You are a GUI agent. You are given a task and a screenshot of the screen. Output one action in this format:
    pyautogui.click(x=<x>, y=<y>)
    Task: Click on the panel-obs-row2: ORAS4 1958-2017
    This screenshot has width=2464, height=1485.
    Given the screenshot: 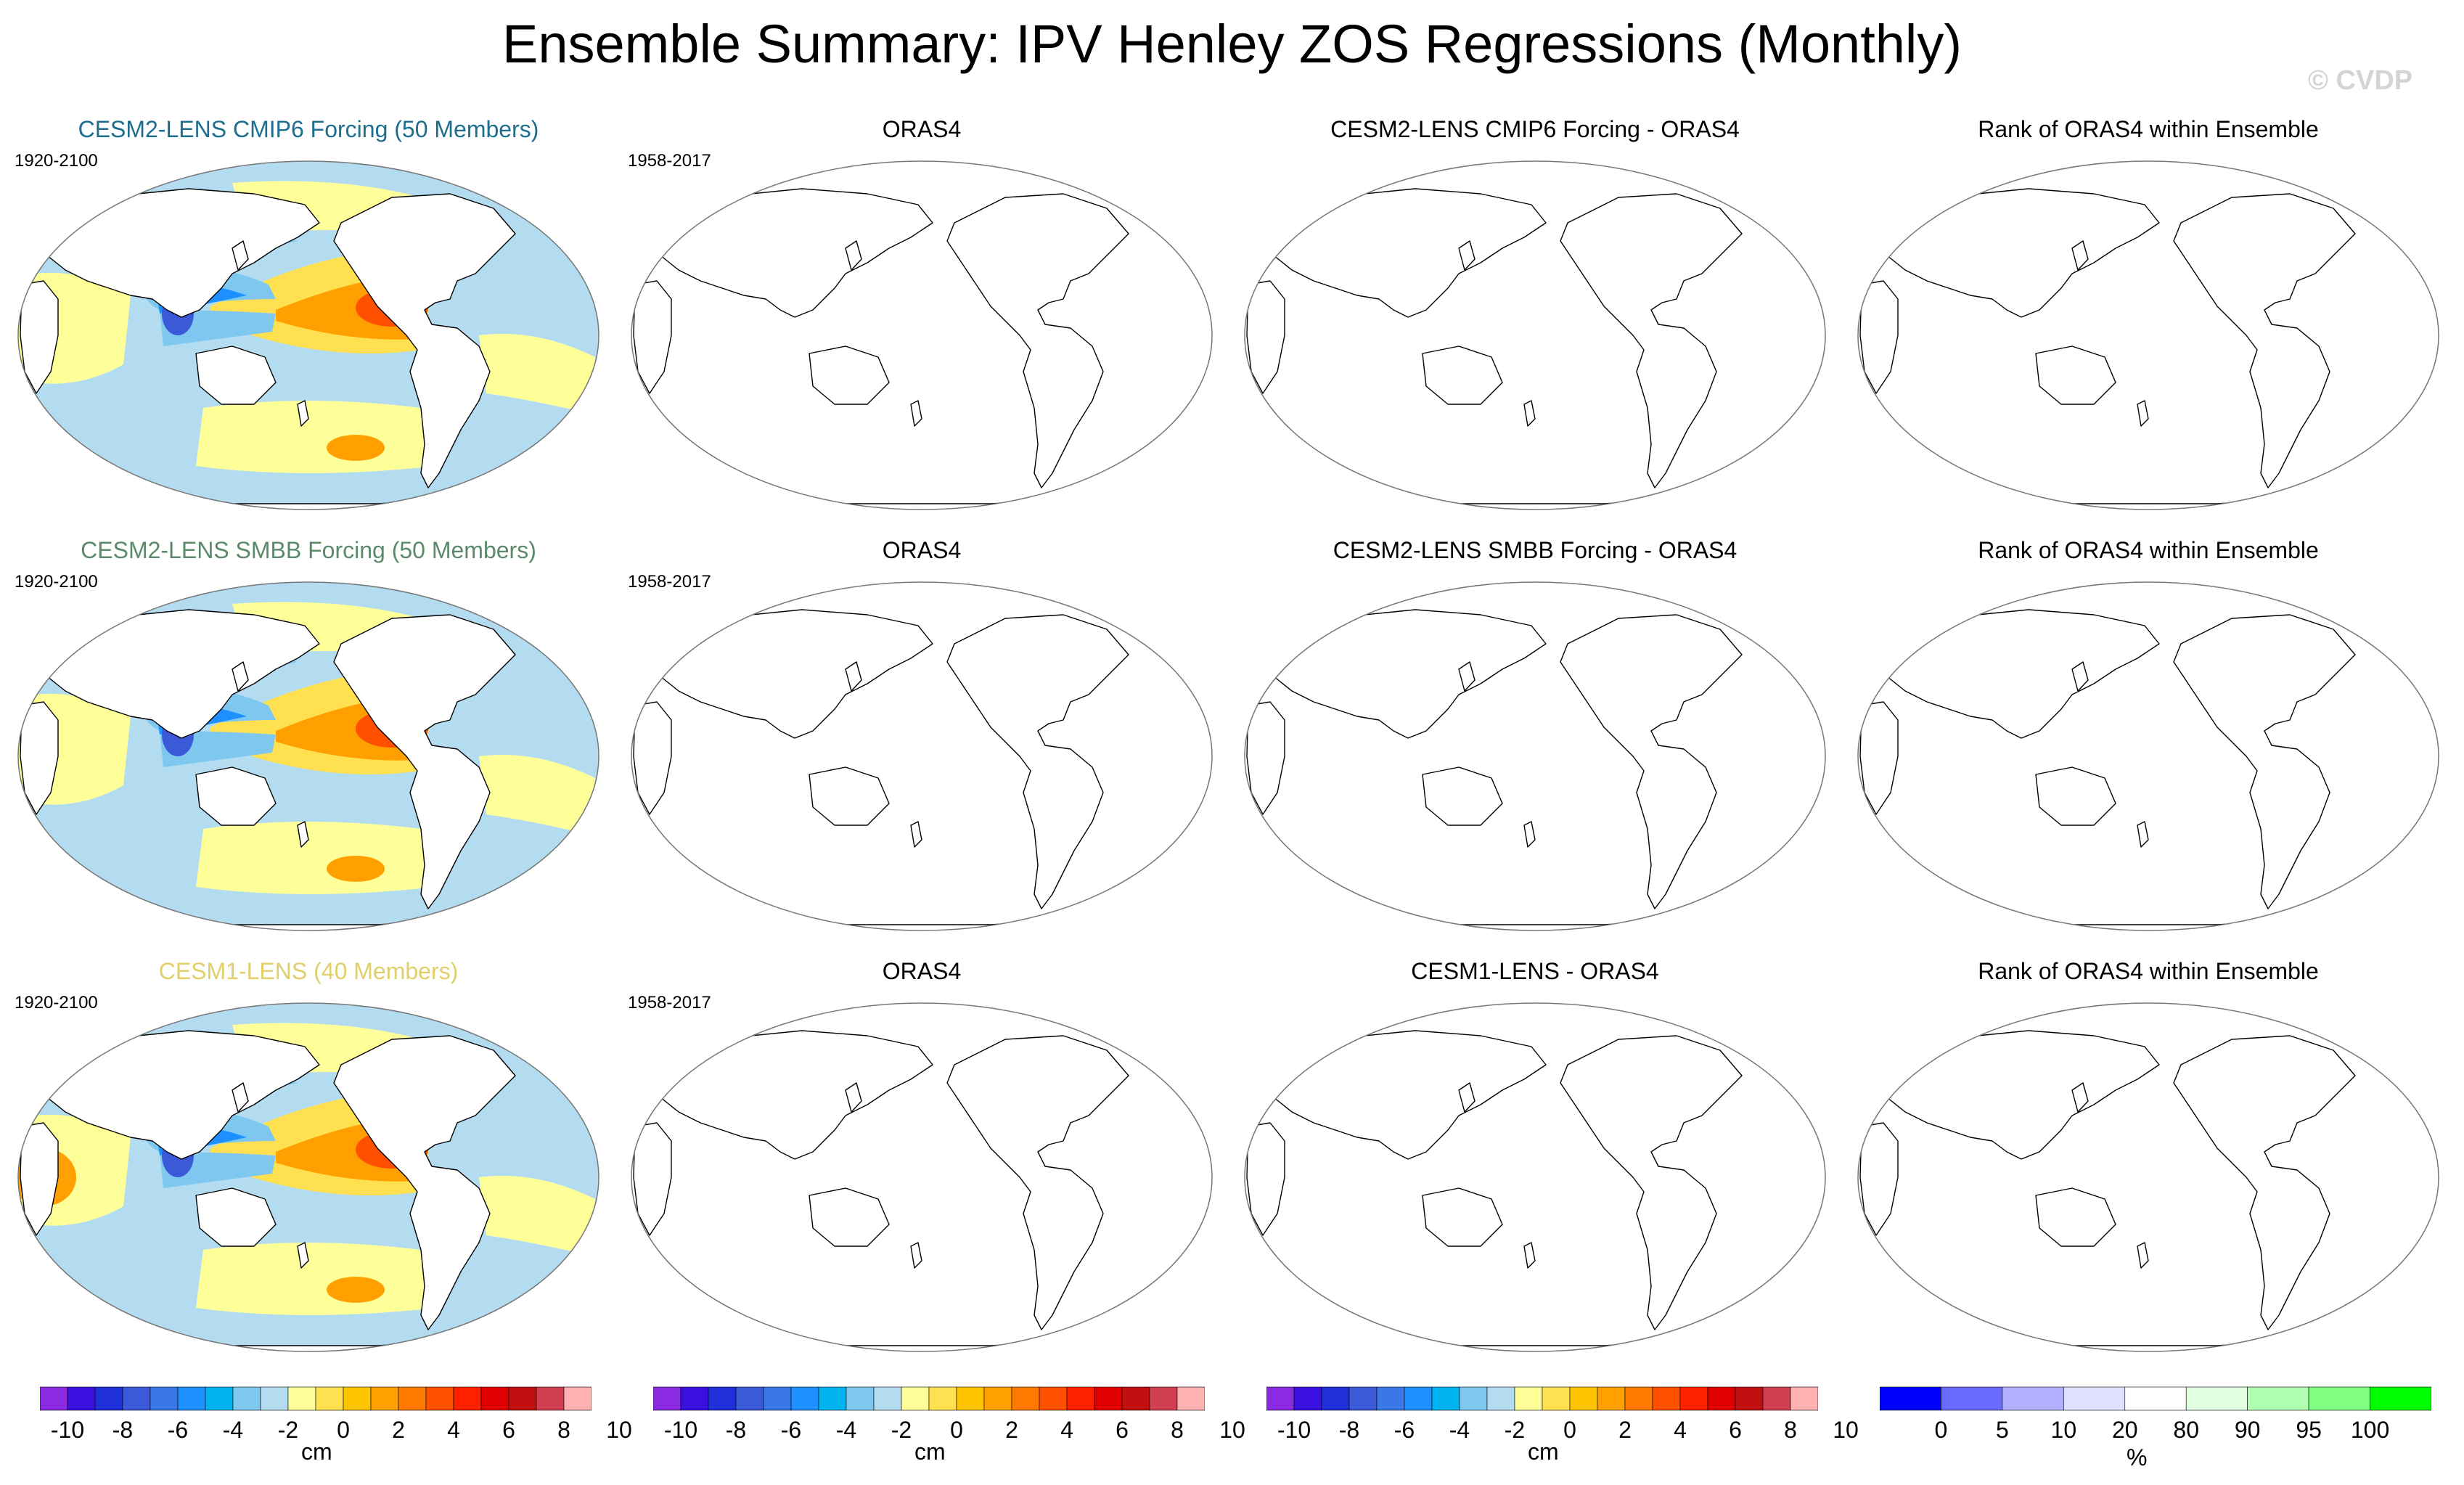 What is the action you would take?
    pyautogui.click(x=922, y=740)
    